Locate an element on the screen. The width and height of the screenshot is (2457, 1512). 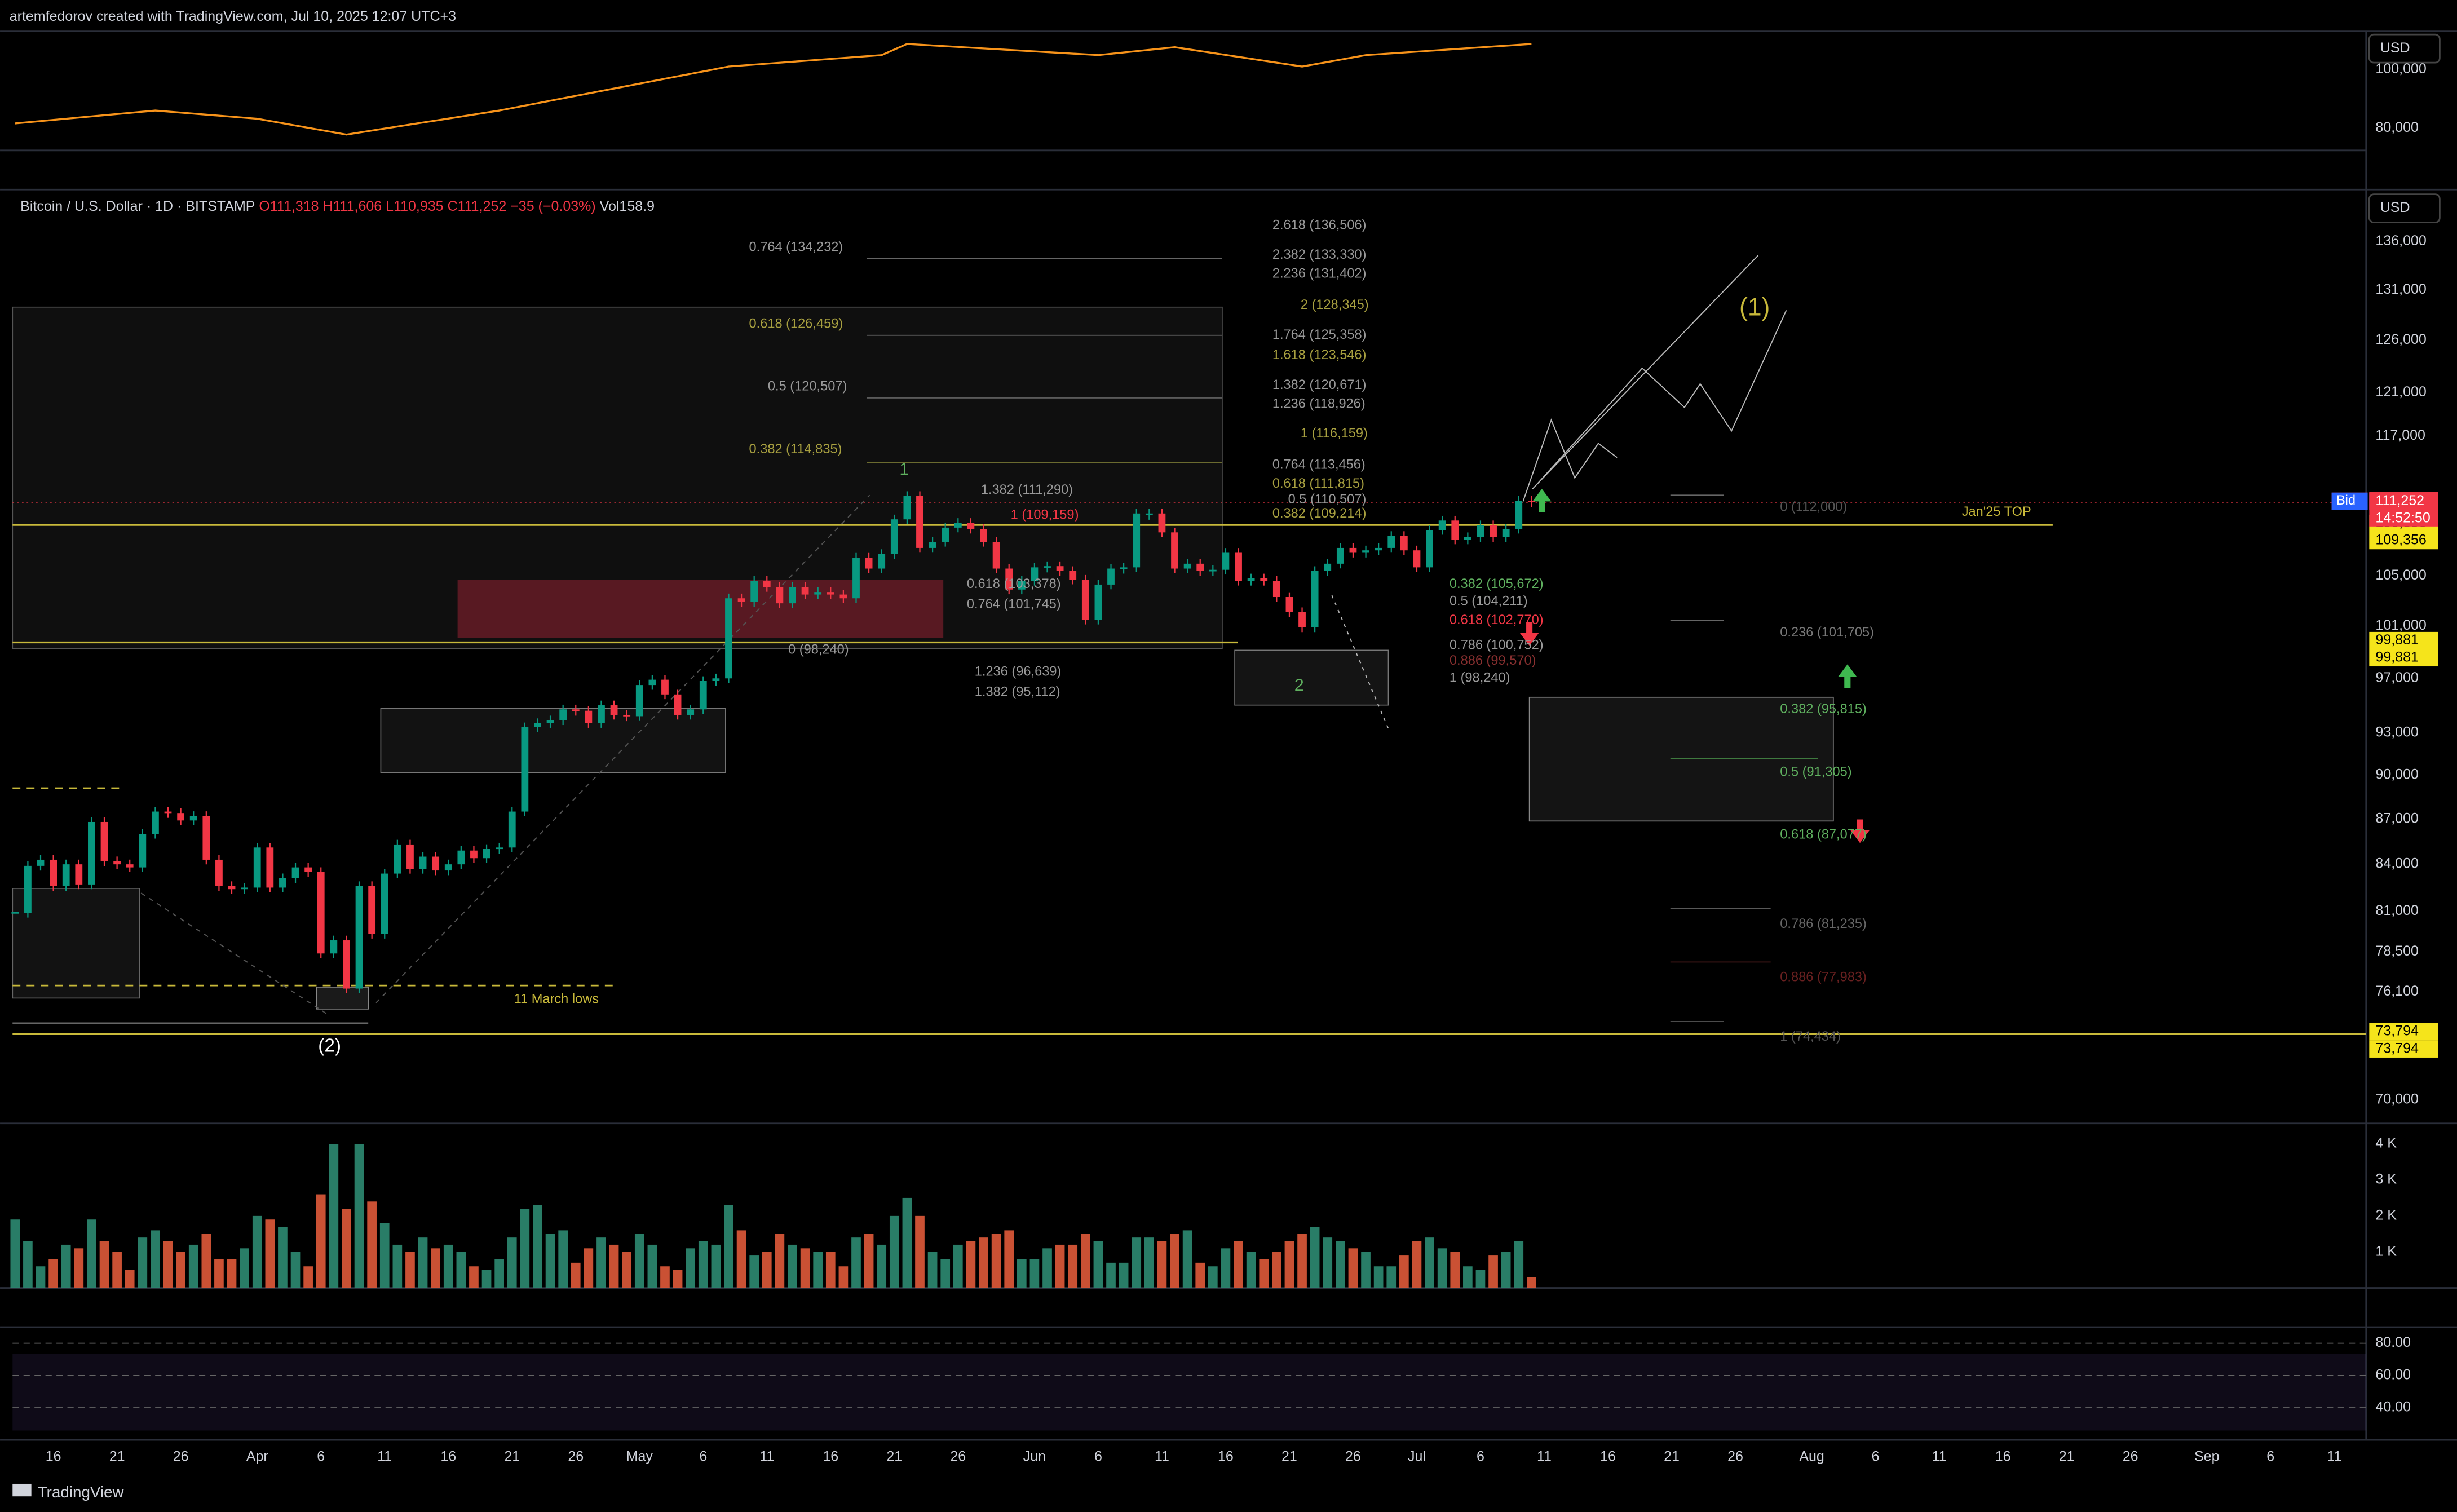
x-tick-label: 11 is located at coordinates (766, 1456).